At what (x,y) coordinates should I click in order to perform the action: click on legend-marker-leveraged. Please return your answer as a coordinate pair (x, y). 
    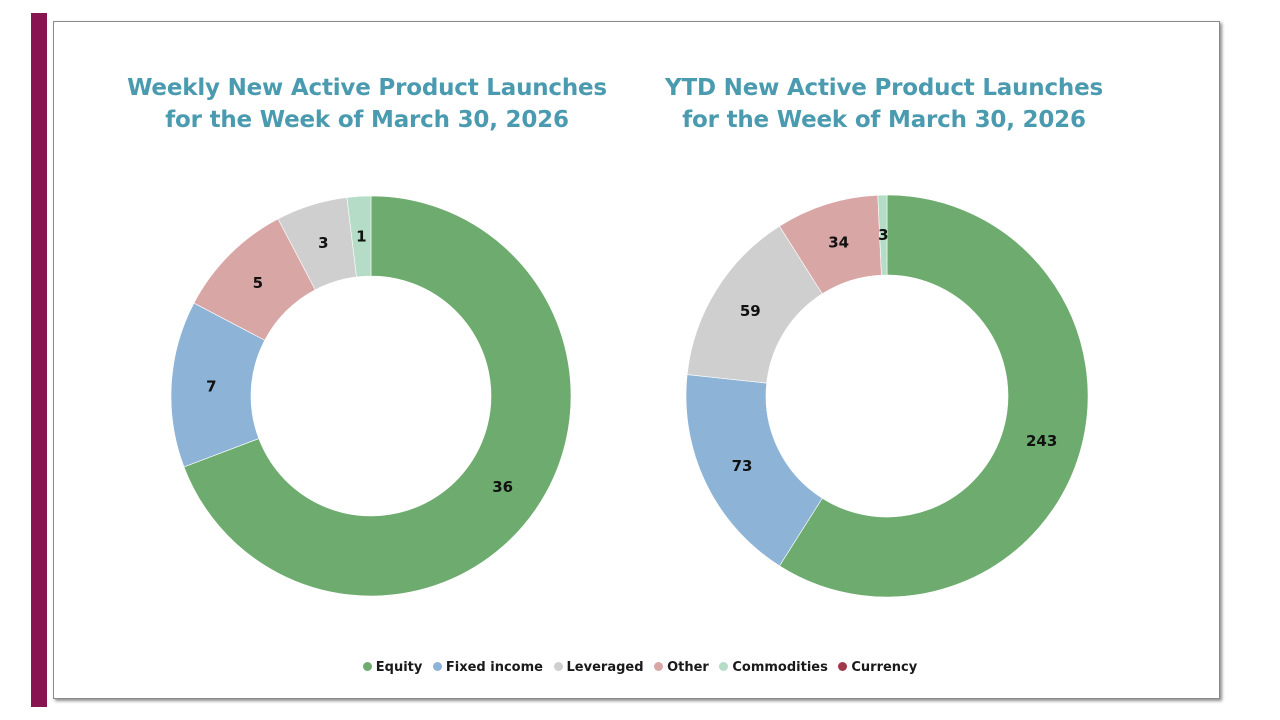
    Looking at the image, I should click on (558, 666).